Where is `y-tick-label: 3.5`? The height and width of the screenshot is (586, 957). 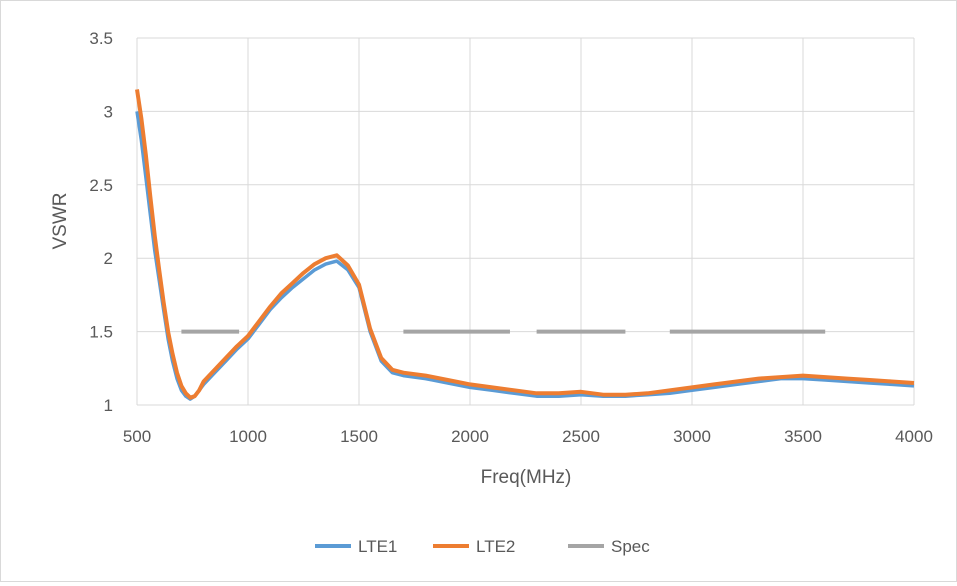 y-tick-label: 3.5 is located at coordinates (101, 38).